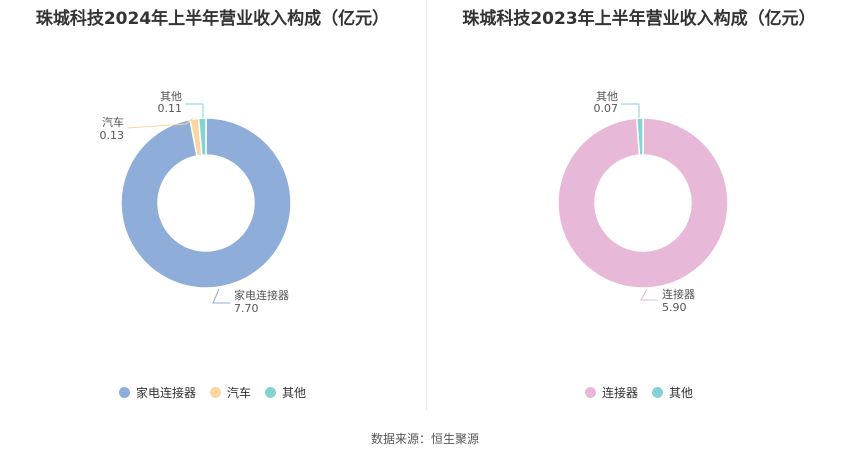 The image size is (850, 459). I want to click on data-source-note: 数据来源：恒生聚源, so click(424, 439).